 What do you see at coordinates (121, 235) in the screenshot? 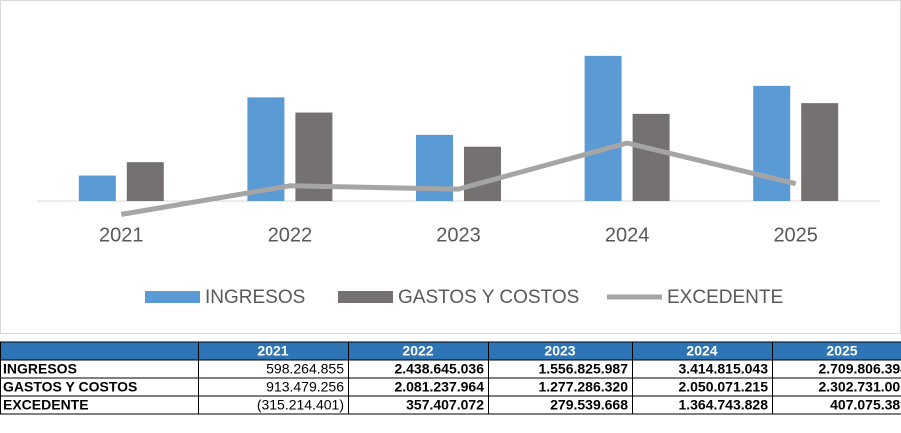
I see `x-tick-label: 2021` at bounding box center [121, 235].